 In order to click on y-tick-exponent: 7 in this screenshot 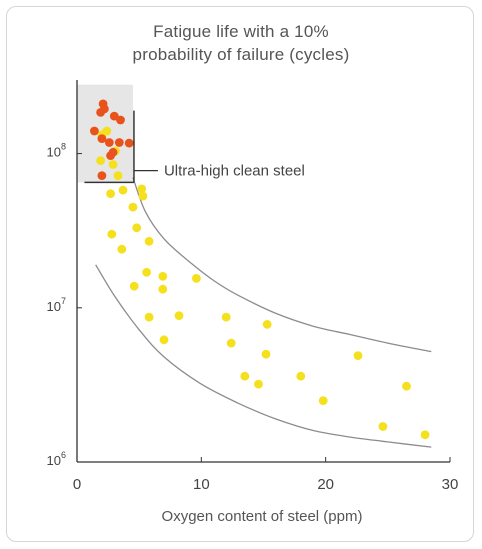, I will do `click(63, 301)`.